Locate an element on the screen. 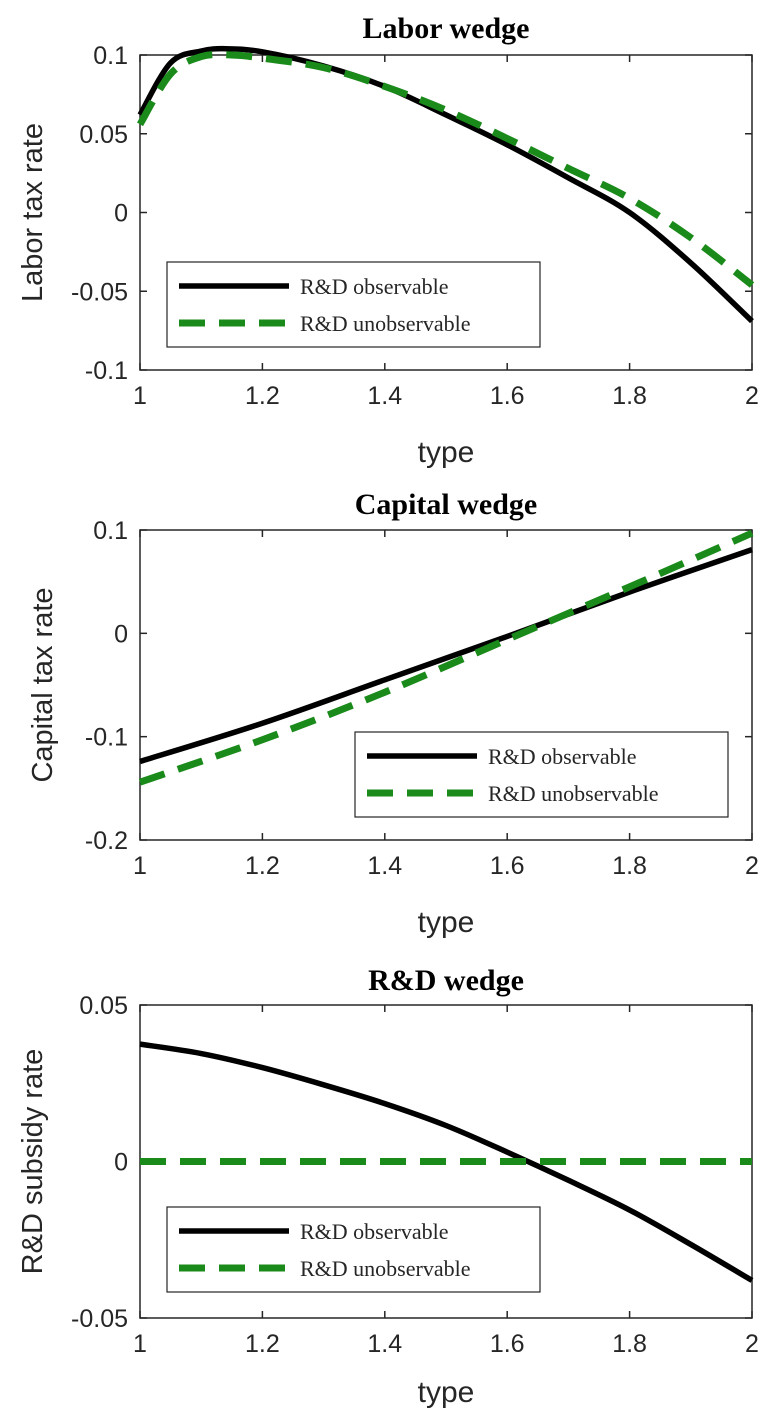  y-axis-label: Labor tax rate is located at coordinates (33, 212).